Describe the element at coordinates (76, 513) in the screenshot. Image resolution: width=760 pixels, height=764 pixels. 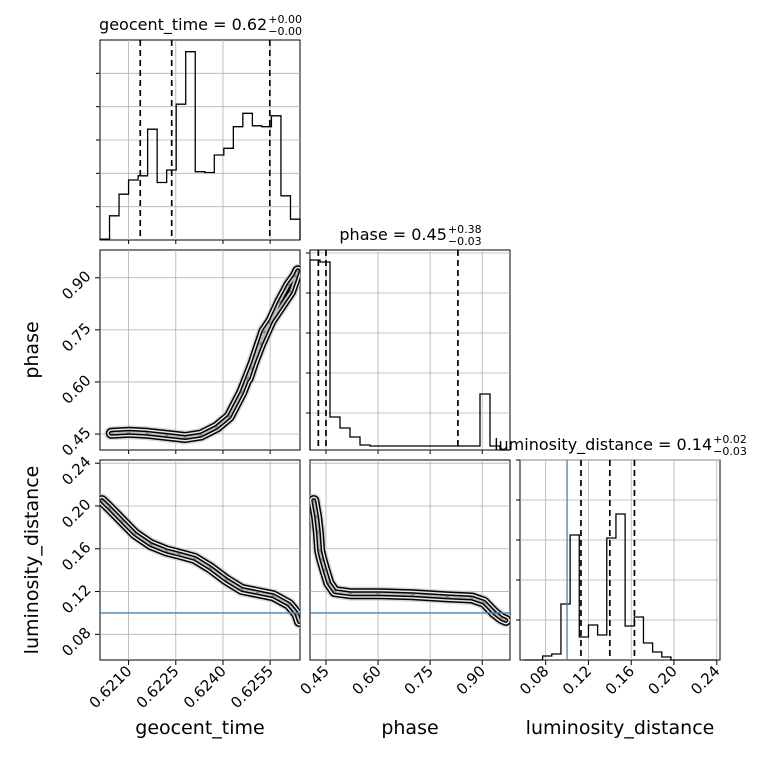
I see `y-tick-label: 0.20` at that location.